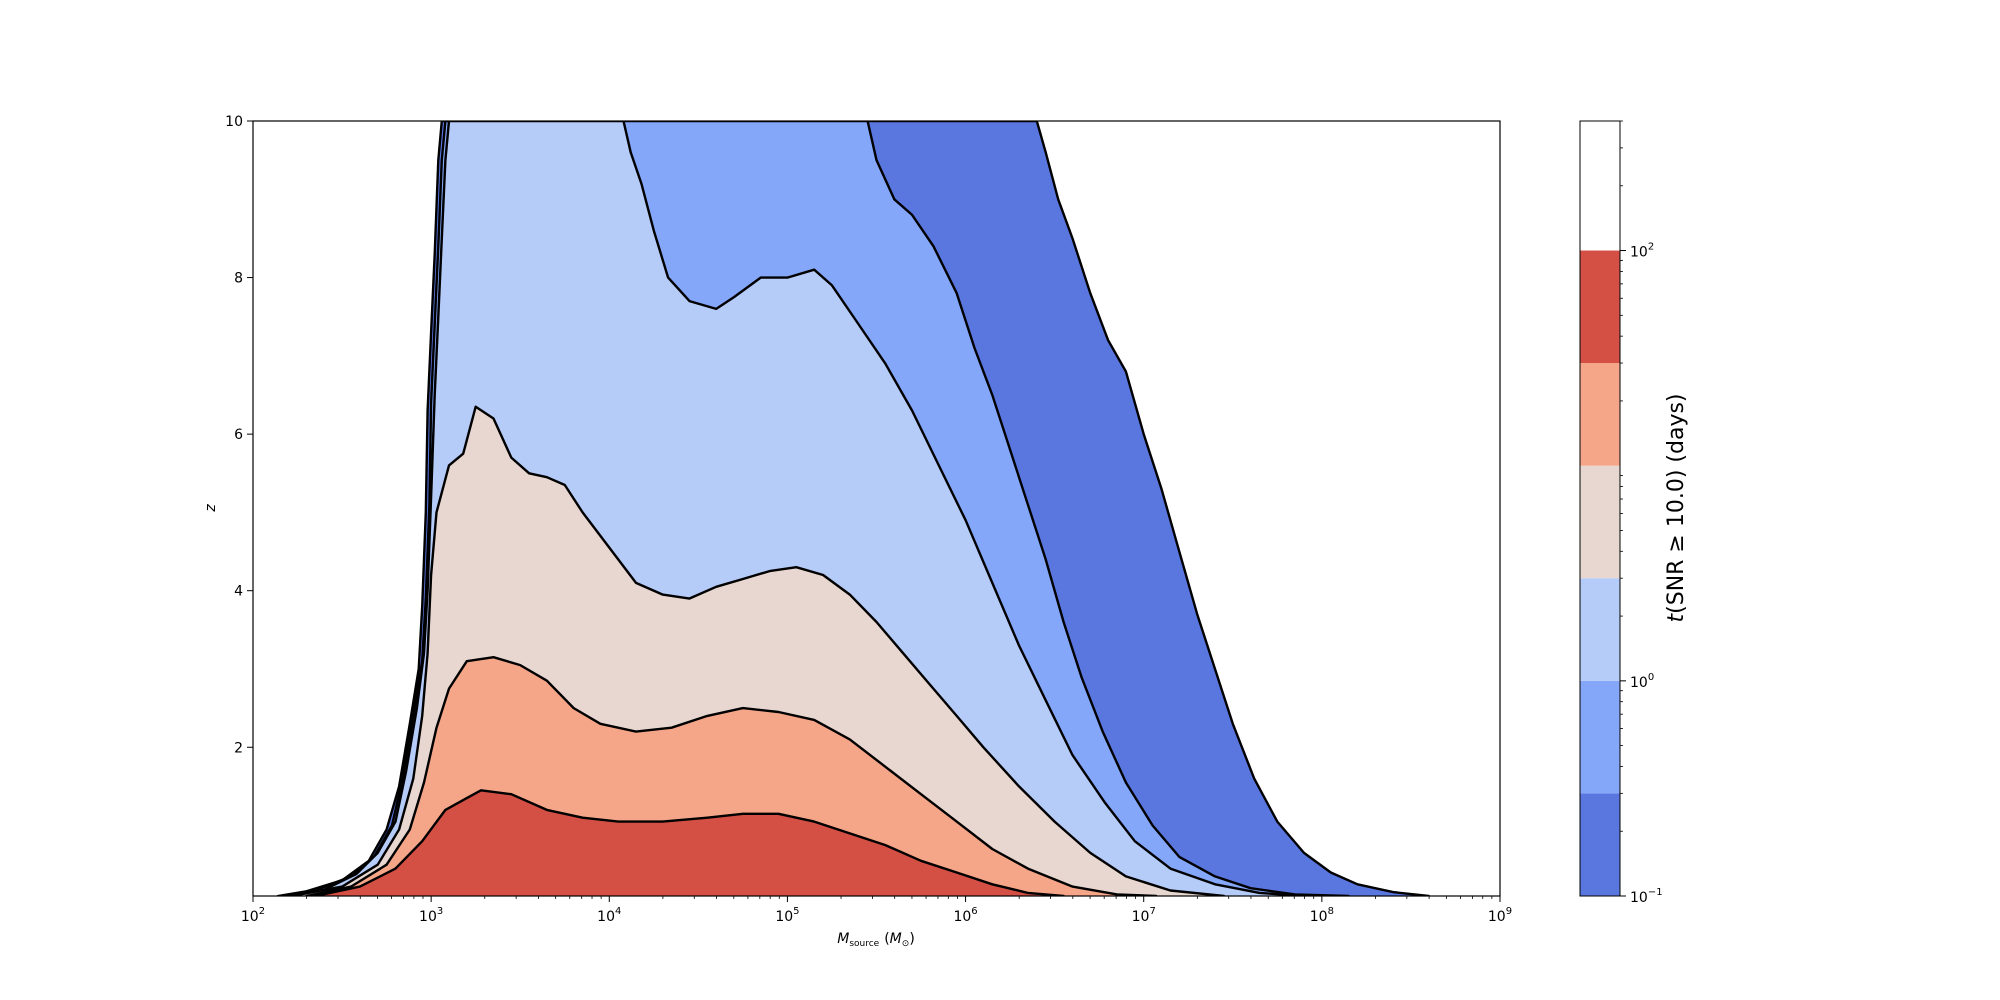  Describe the element at coordinates (253, 915) in the screenshot. I see `x-tick-label: 10²` at that location.